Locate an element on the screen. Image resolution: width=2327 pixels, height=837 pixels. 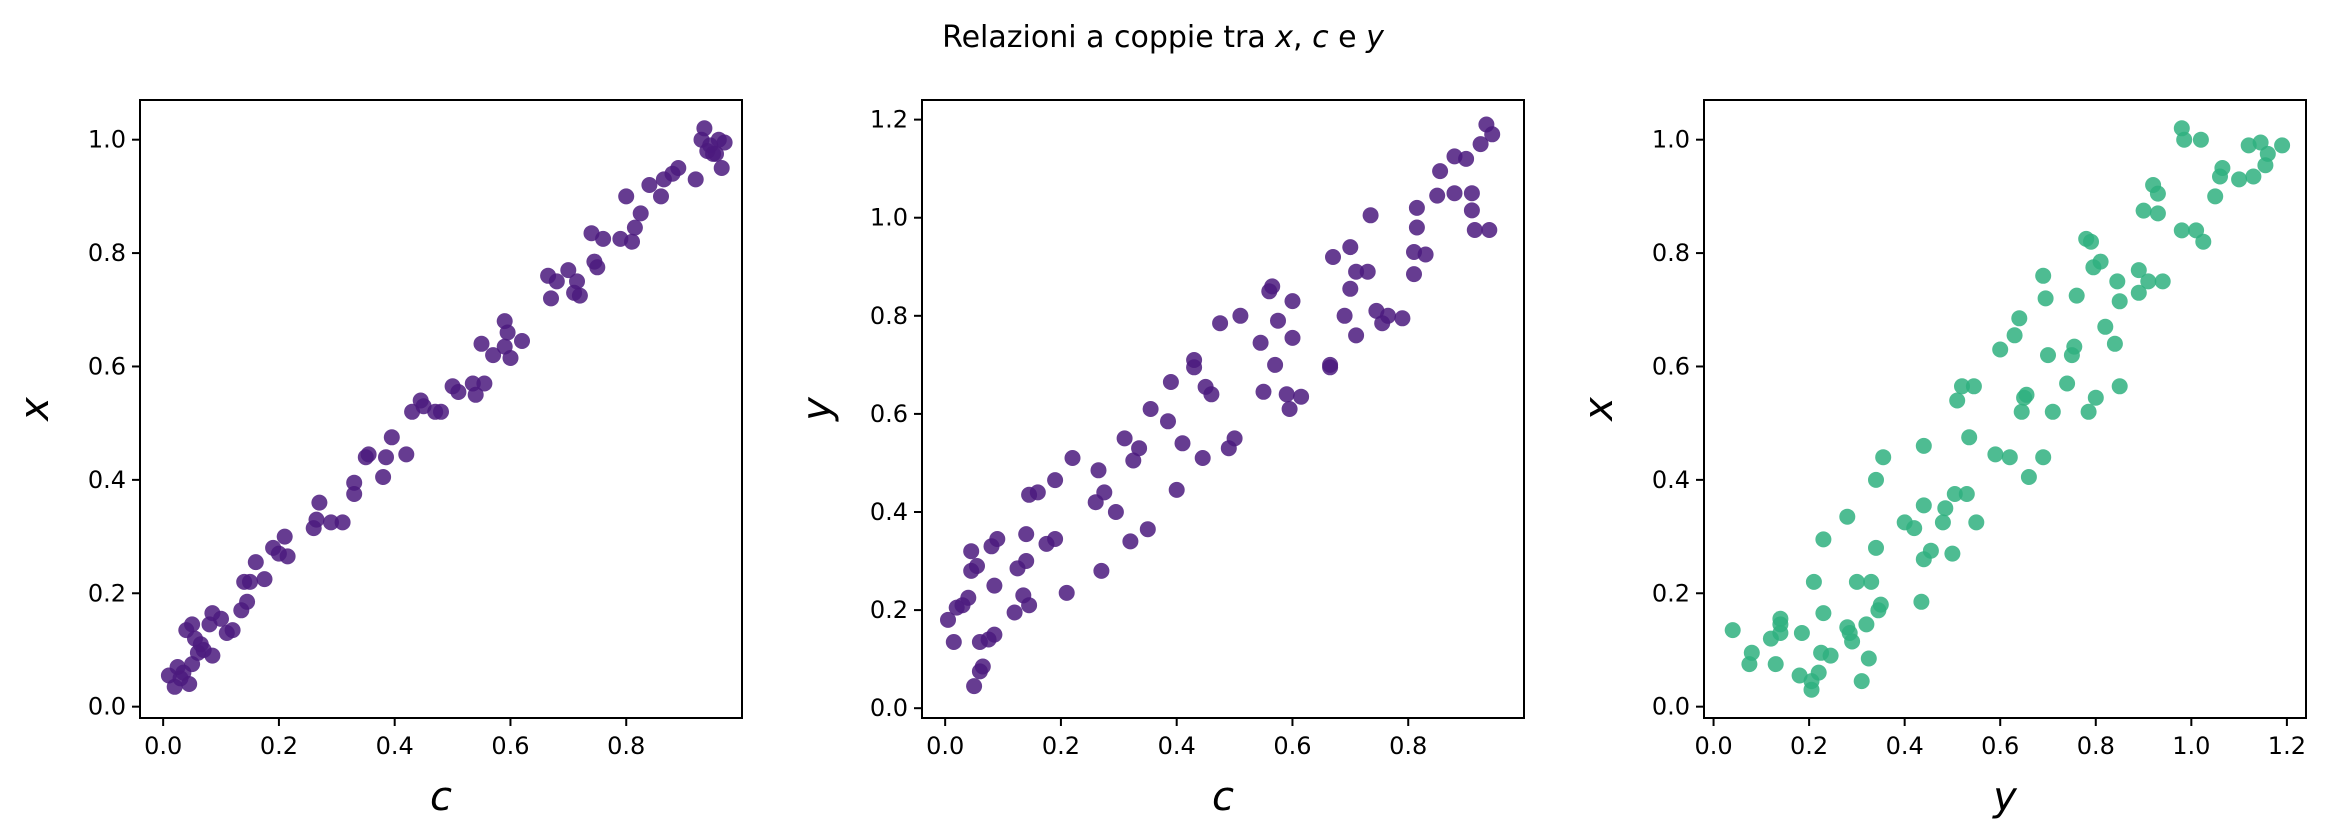
y-tick-label: 0.2 is located at coordinates (107, 593).